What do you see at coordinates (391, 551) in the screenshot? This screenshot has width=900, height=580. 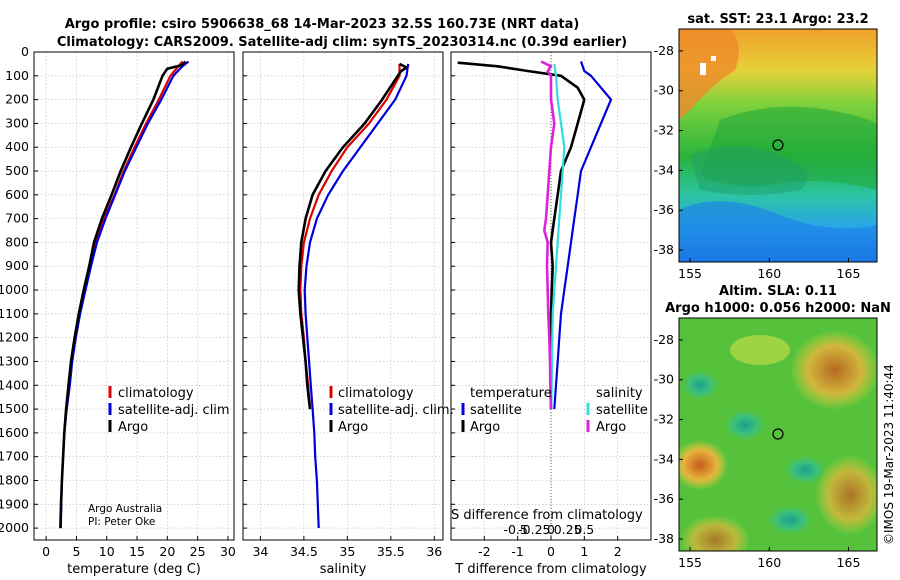 I see `x-tick-label-salinity: 35.5` at bounding box center [391, 551].